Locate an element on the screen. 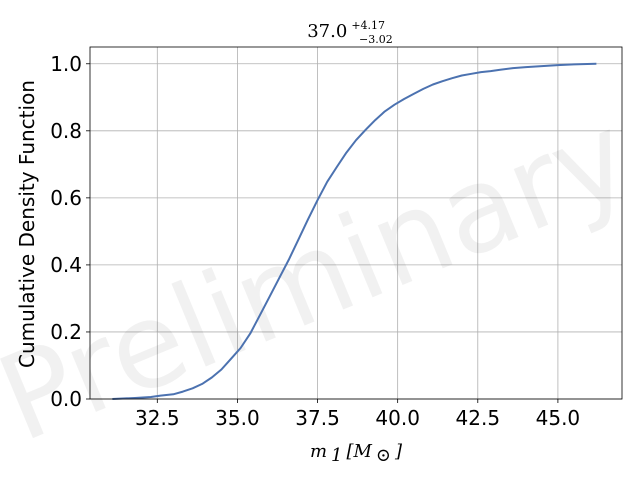 This screenshot has width=640, height=480. title-lower-error: −3.02 is located at coordinates (376, 39).